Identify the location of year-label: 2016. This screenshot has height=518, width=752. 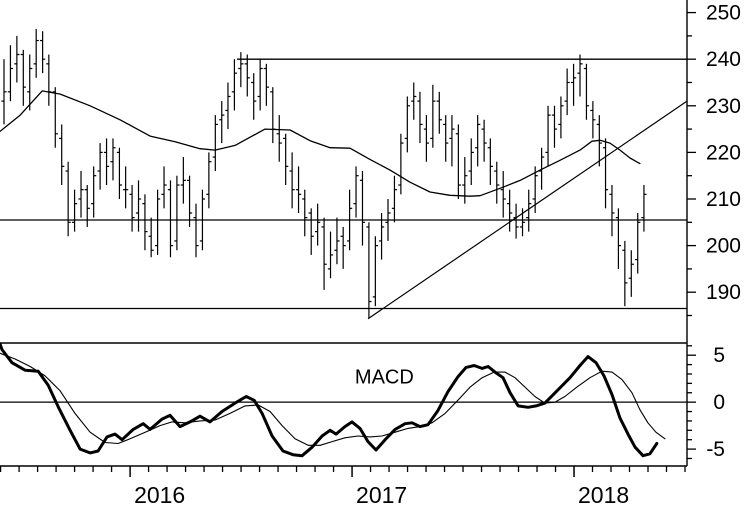
(159, 495).